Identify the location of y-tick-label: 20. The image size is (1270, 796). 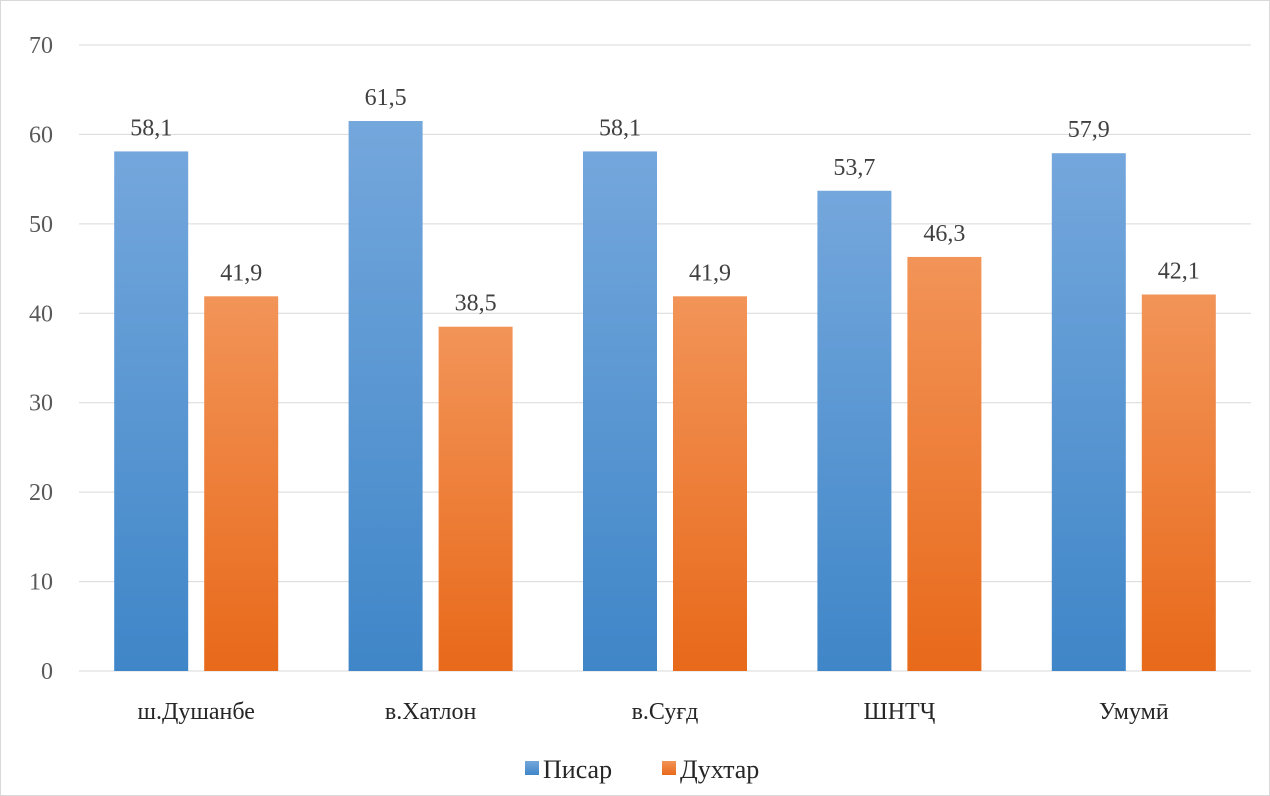
(41, 493).